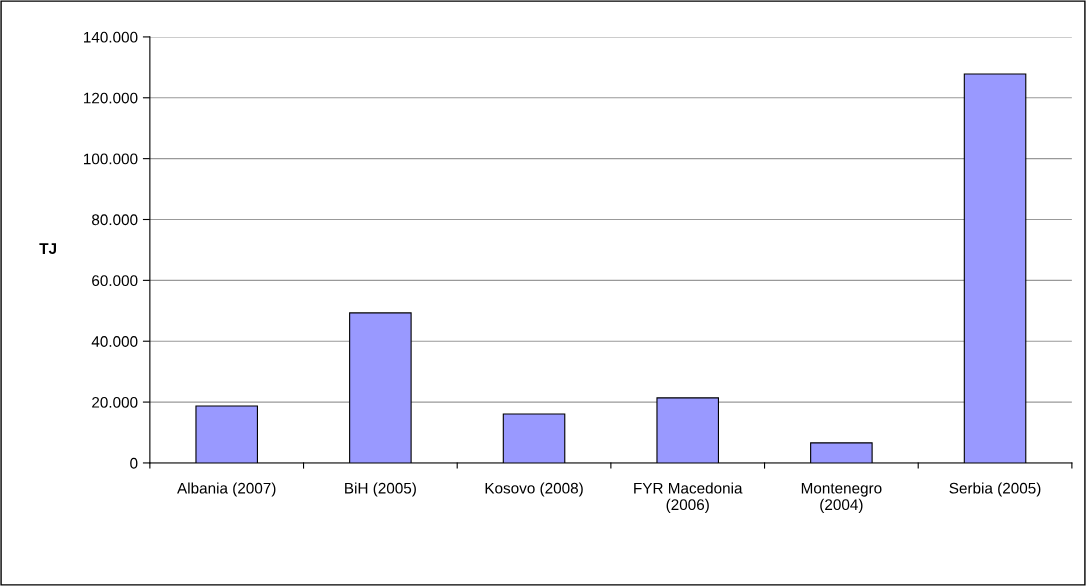  I want to click on x-tick-label: FYR Macedonia (2006), so click(688, 498).